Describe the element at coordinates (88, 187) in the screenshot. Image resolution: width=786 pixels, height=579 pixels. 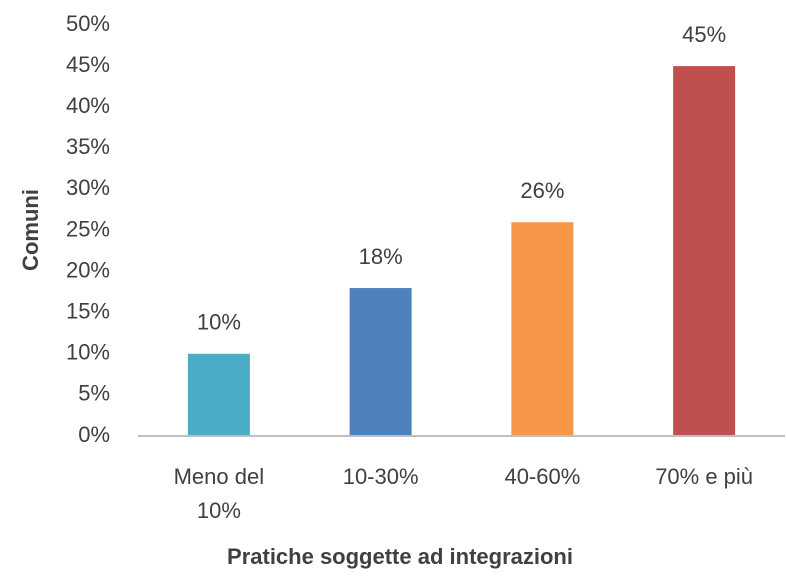
I see `y-tick-label: 30%` at that location.